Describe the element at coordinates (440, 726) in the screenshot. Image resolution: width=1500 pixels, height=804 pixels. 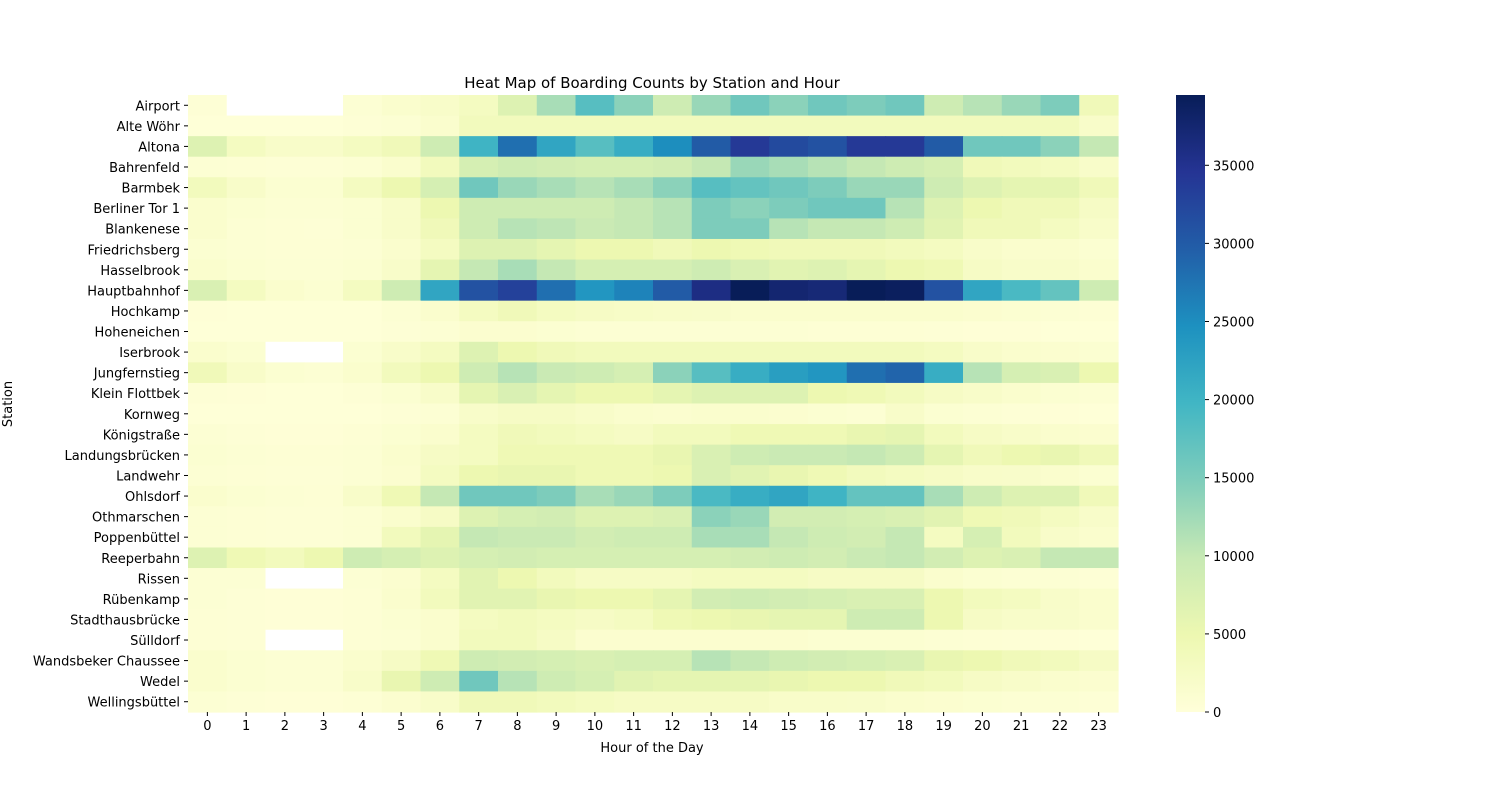
I see `x-tick-label: 6` at that location.